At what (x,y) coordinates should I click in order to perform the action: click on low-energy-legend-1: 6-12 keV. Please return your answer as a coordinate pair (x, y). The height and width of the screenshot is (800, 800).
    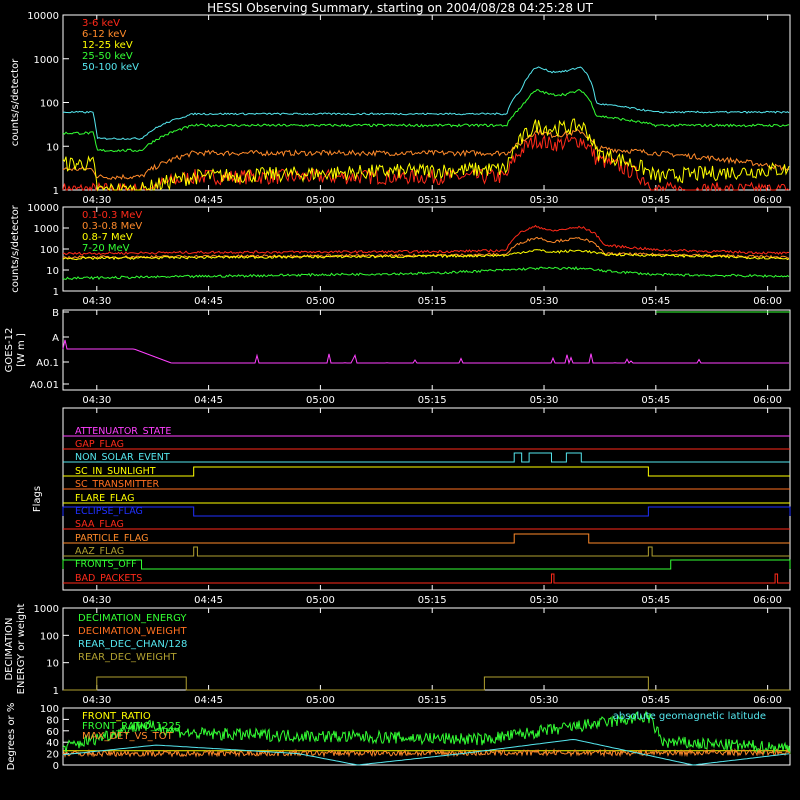
    Looking at the image, I should click on (104, 34).